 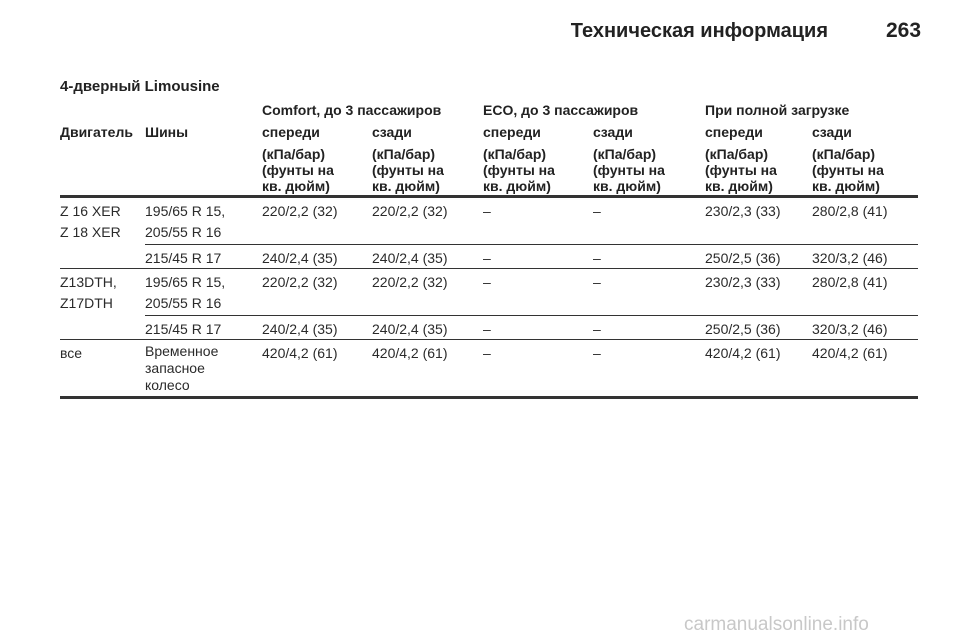 I want to click on engine-cell: Z13DTH,, so click(x=88, y=282).